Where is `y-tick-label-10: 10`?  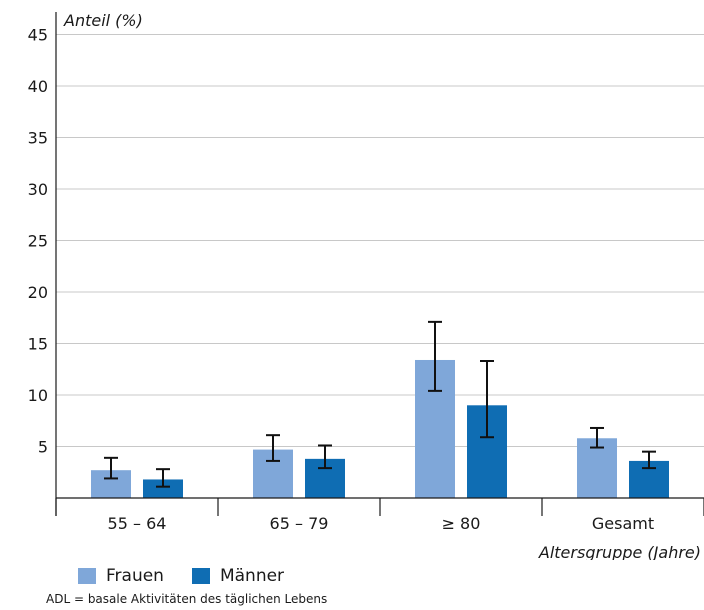 y-tick-label-10: 10 is located at coordinates (38, 395).